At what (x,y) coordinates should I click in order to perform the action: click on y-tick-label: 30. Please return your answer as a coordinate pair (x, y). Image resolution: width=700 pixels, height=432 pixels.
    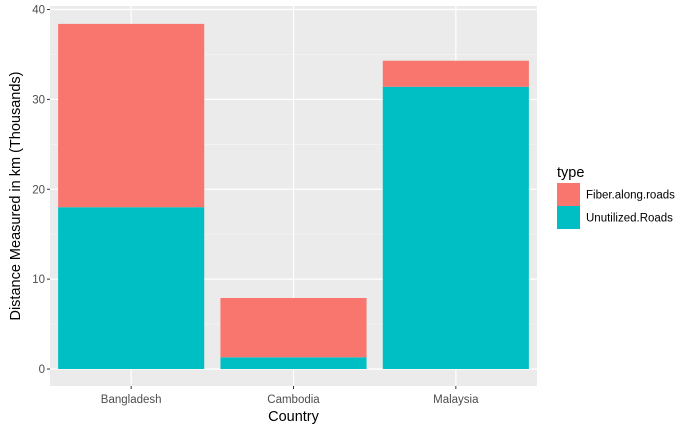
    Looking at the image, I should click on (38, 100).